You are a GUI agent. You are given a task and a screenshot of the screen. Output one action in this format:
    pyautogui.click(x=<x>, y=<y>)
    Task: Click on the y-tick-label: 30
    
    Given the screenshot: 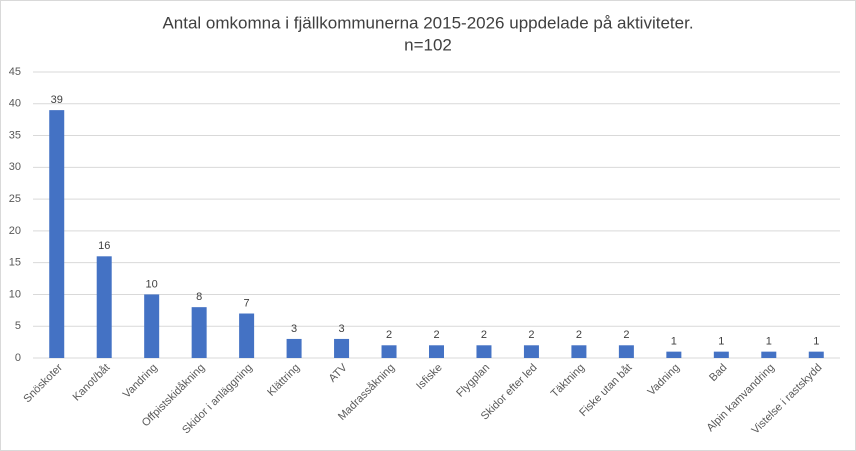 What is the action you would take?
    pyautogui.click(x=15, y=167)
    